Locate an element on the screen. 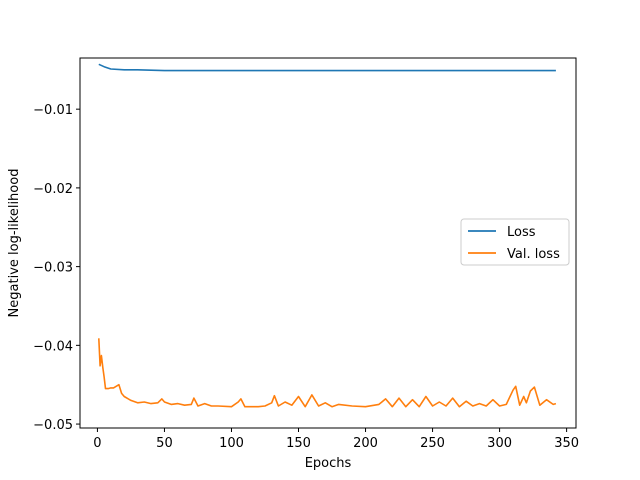 Image resolution: width=640 pixels, height=480 pixels. x-tick-label: 200 is located at coordinates (365, 443).